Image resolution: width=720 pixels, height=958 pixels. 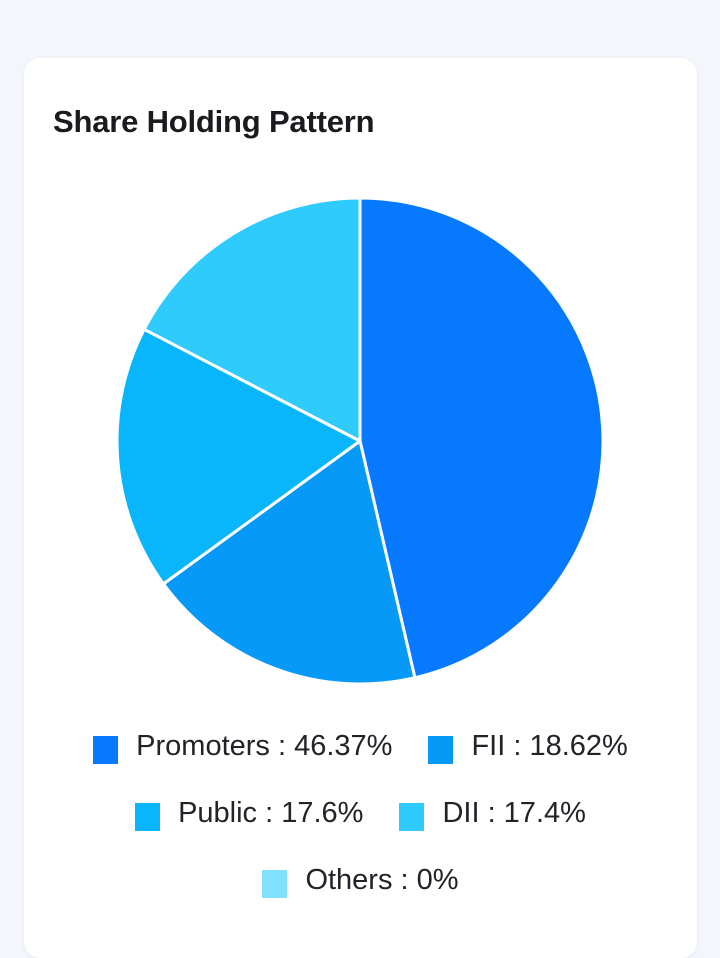 I want to click on legend-item-promoters: Promoters : 46.37%, so click(x=242, y=747).